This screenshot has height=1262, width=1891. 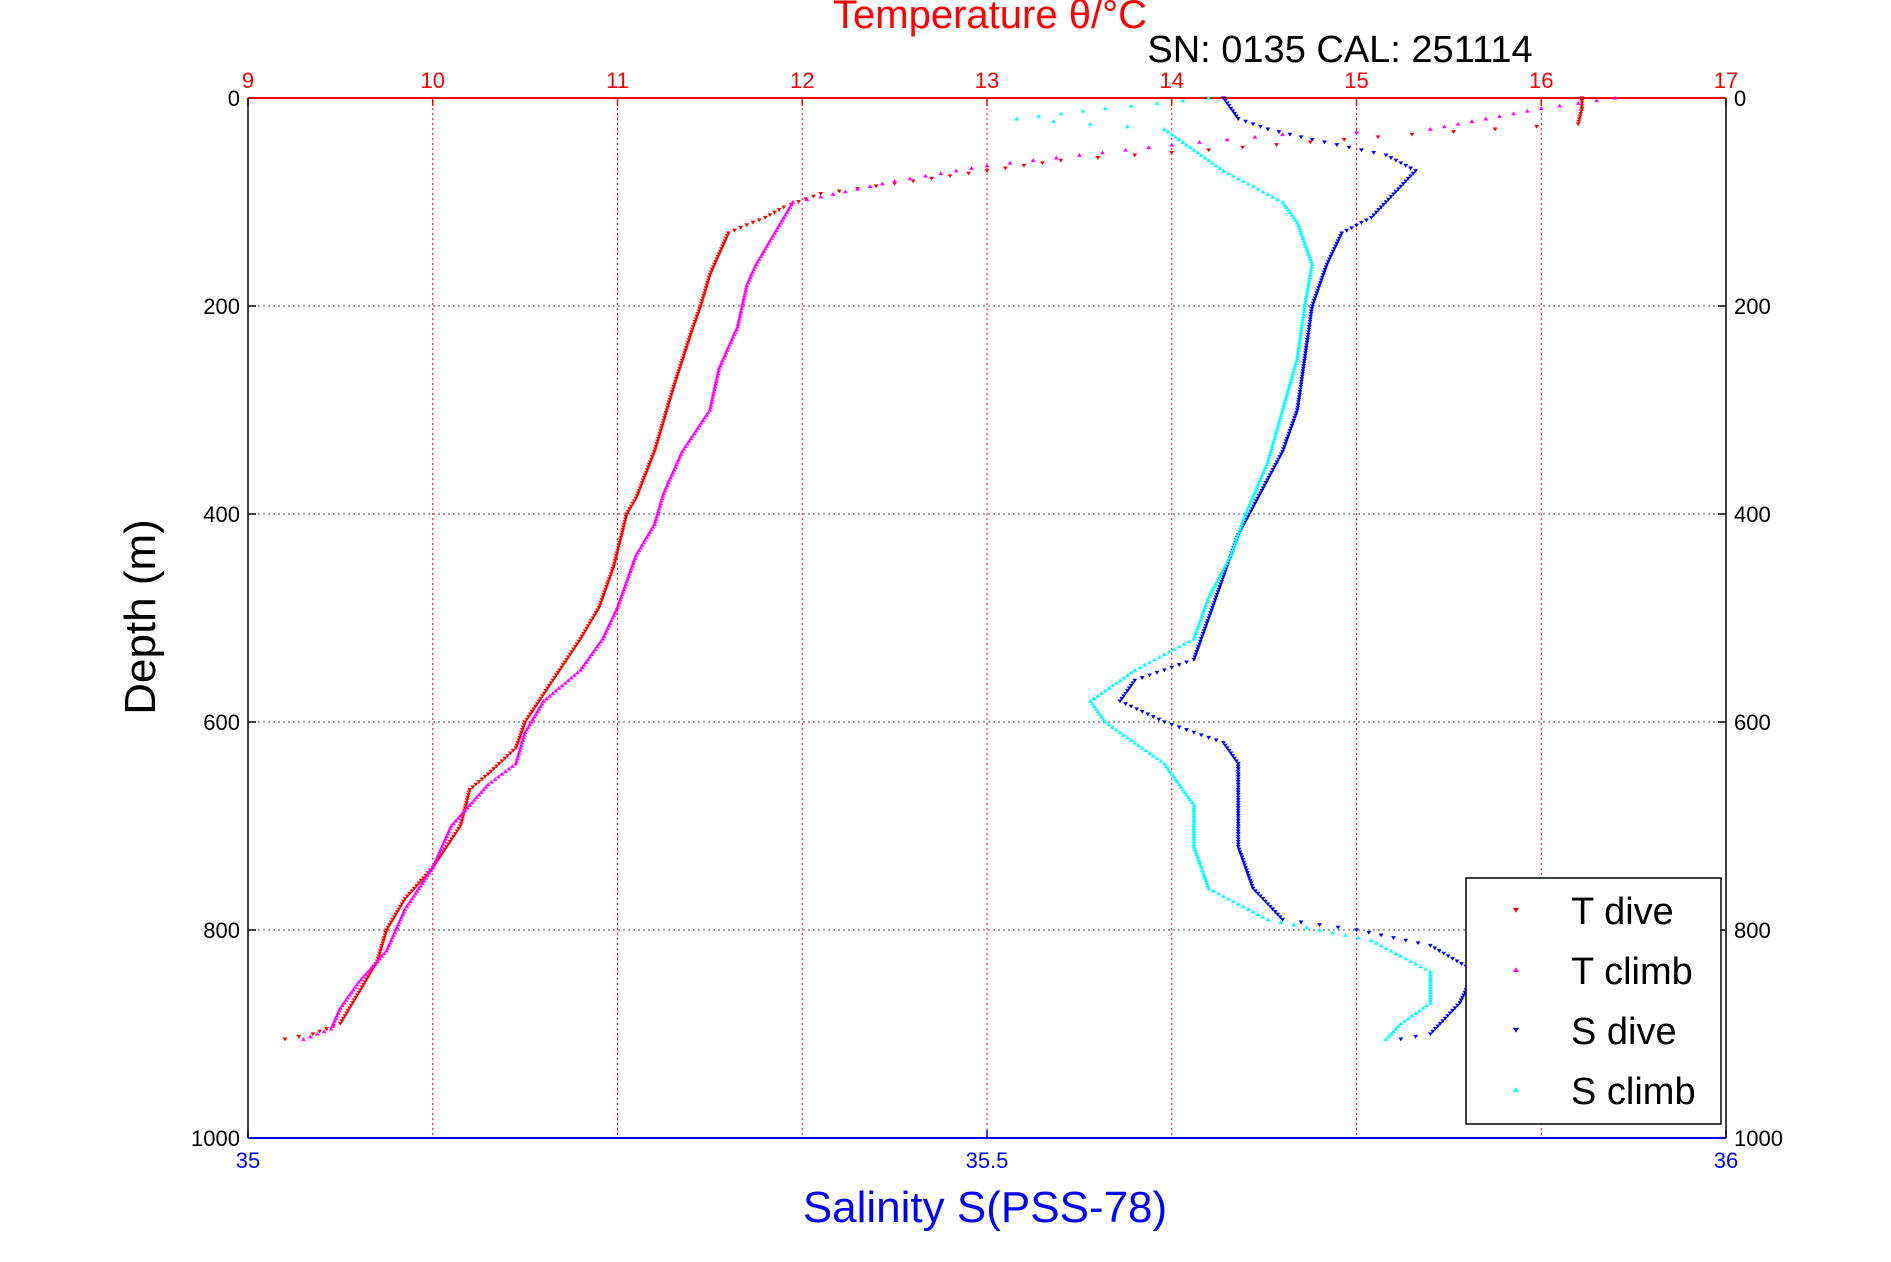 What do you see at coordinates (1172, 80) in the screenshot?
I see `top-tick-label: 14` at bounding box center [1172, 80].